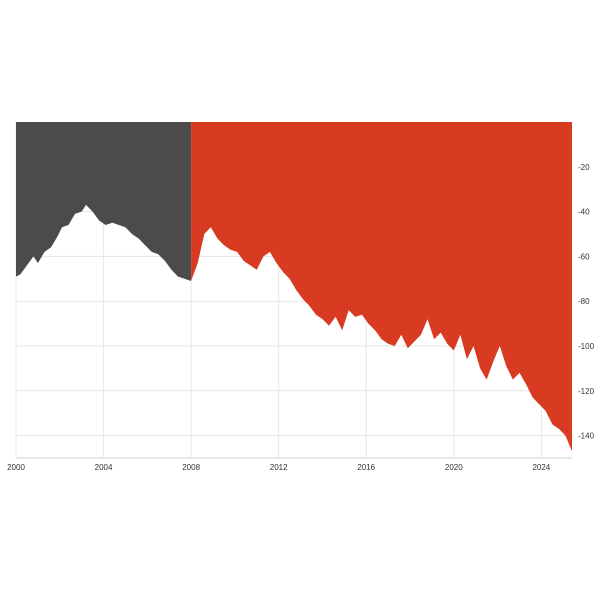 Image resolution: width=600 pixels, height=600 pixels. What do you see at coordinates (586, 391) in the screenshot?
I see `y-tick-label: -120` at bounding box center [586, 391].